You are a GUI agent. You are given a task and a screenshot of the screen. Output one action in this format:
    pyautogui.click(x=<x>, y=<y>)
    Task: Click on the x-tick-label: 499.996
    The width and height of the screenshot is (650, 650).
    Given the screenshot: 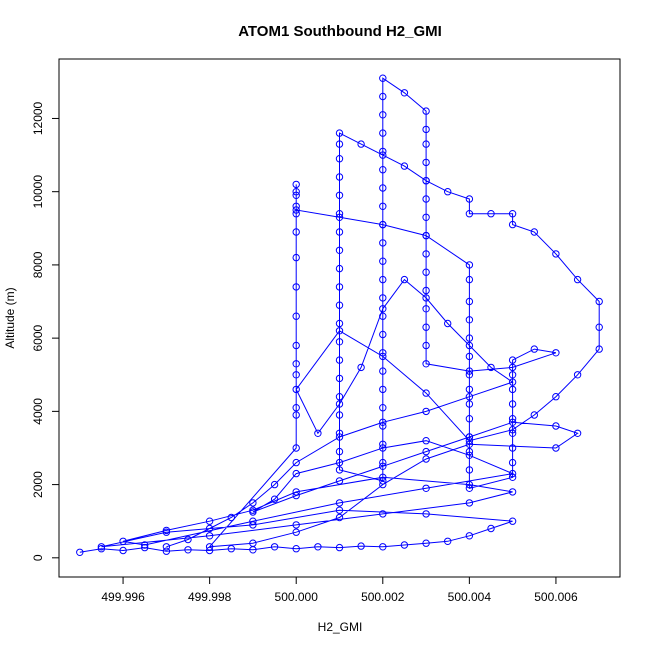 What is the action you would take?
    pyautogui.click(x=123, y=597)
    